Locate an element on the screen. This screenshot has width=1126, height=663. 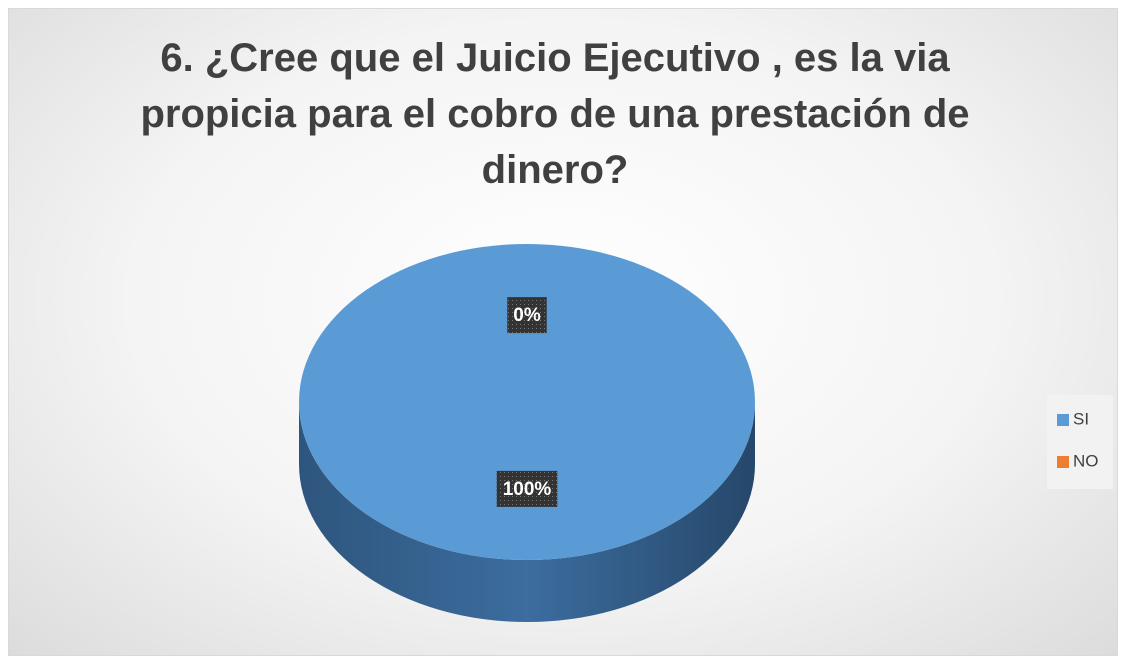
data-label-text: 0% is located at coordinates (527, 315).